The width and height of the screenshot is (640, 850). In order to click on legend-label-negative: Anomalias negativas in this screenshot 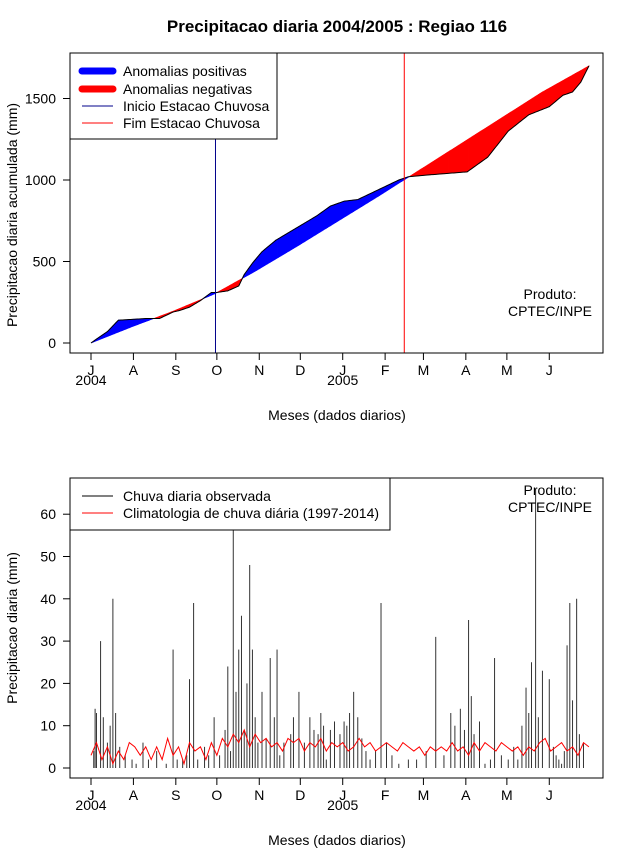, I will do `click(187, 89)`.